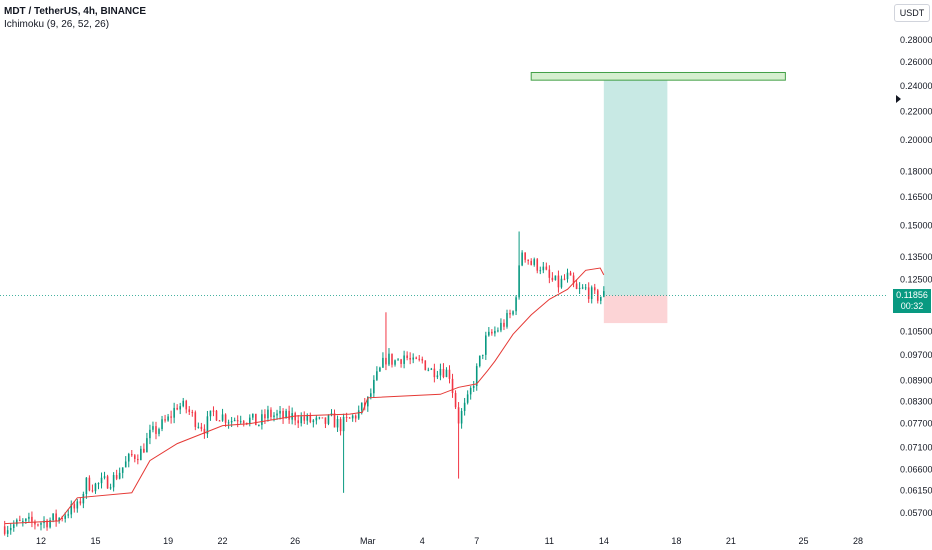 Image resolution: width=932 pixels, height=550 pixels. I want to click on price-tick-label: 0.20000, so click(916, 140).